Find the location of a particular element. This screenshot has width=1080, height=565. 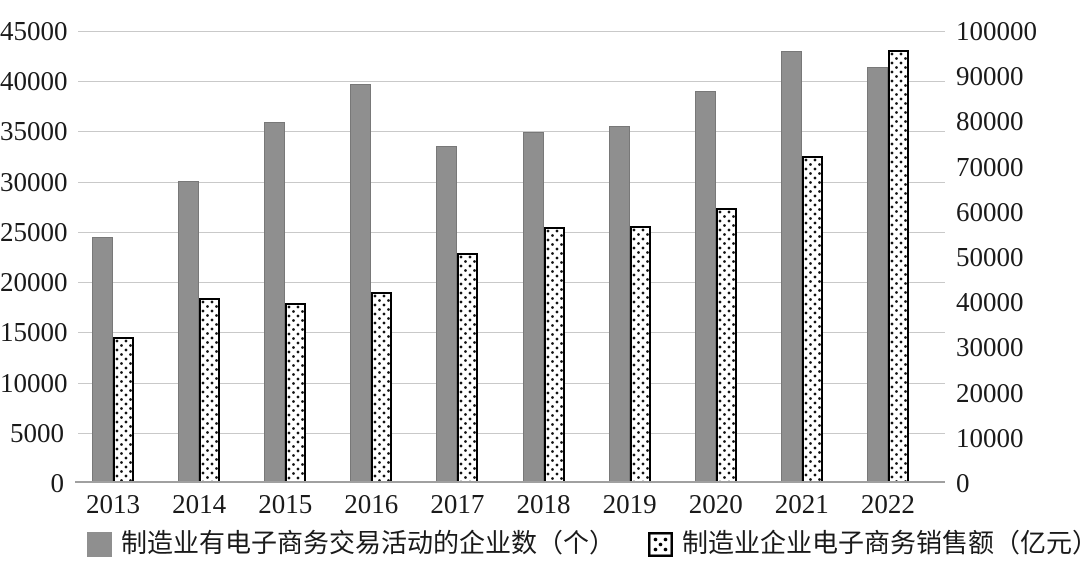

bar-ecommerce-sales-2019 is located at coordinates (640, 353).